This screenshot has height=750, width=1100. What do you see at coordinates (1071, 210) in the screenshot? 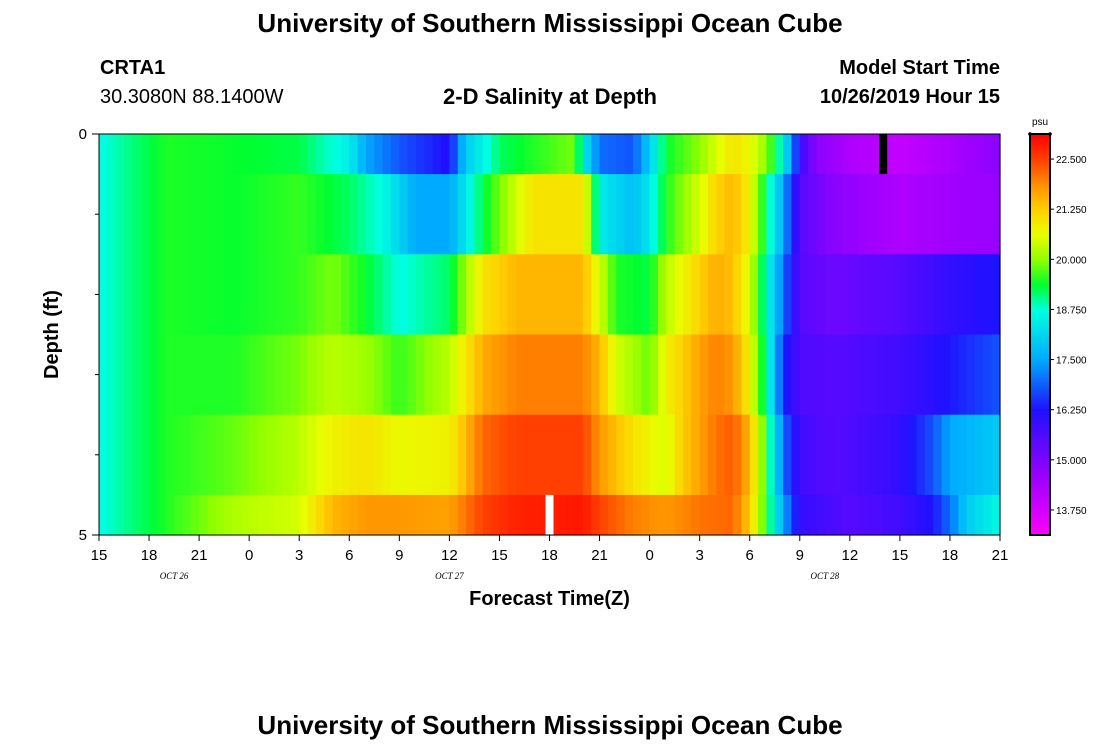
I see `colorbar-tick-label: 21.250` at bounding box center [1071, 210].